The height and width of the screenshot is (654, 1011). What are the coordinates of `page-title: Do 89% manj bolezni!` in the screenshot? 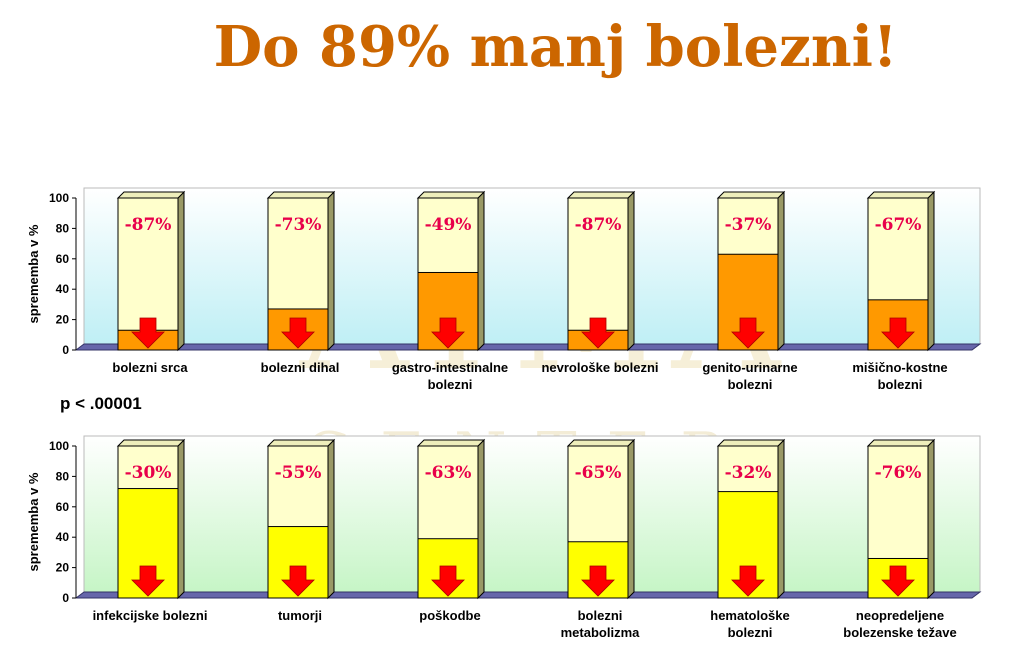 It's located at (555, 47).